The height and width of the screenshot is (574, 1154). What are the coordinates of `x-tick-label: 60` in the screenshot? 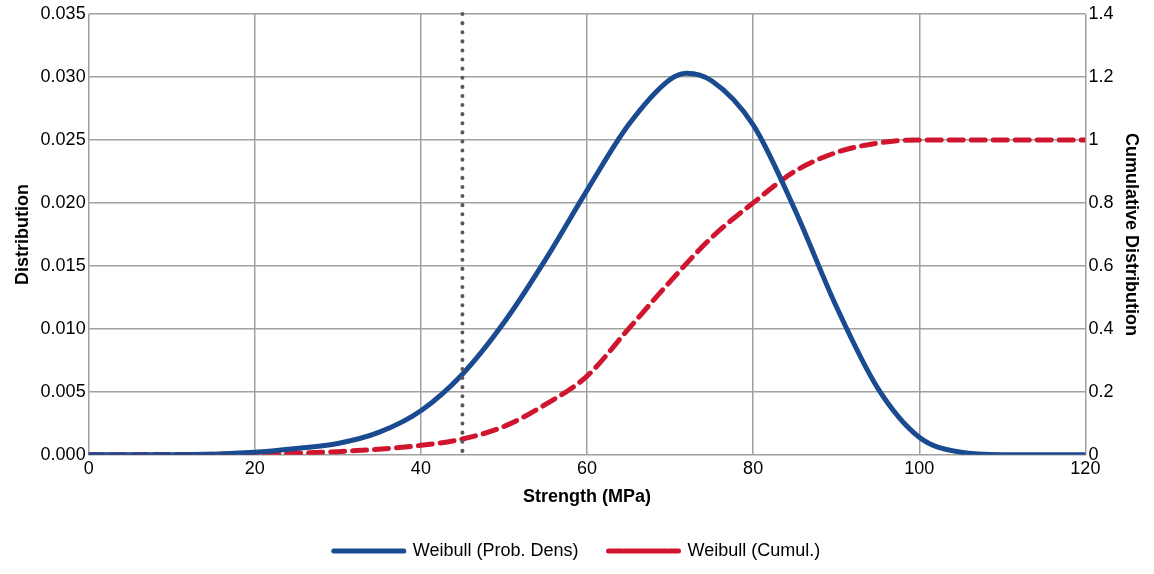 It's located at (587, 467).